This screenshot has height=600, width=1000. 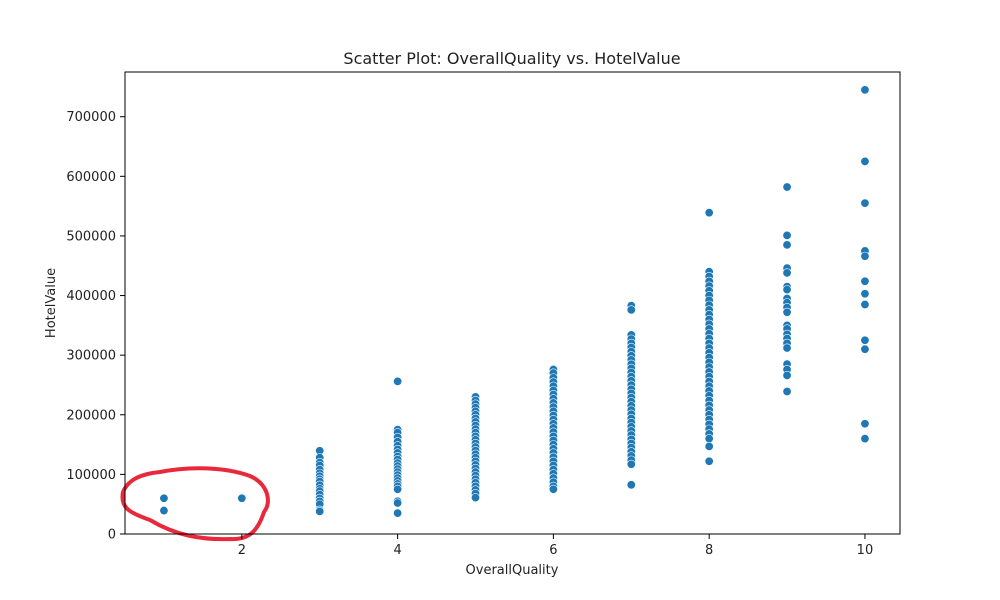 What do you see at coordinates (553, 550) in the screenshot?
I see `x-tick-label: 6` at bounding box center [553, 550].